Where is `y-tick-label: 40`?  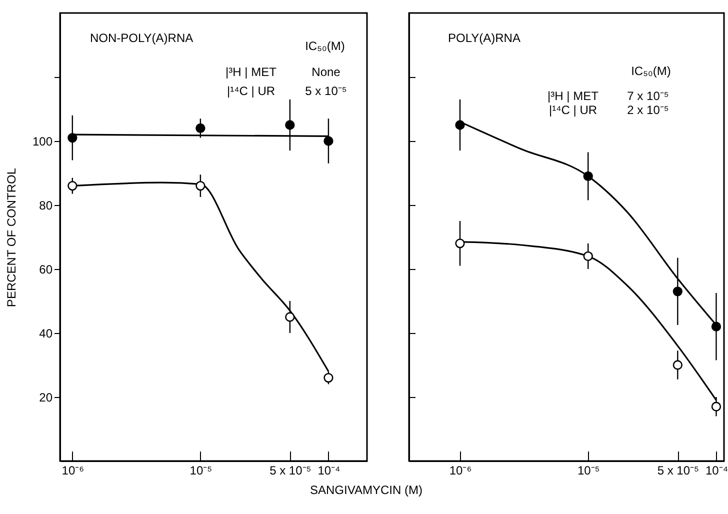 y-tick-label: 40 is located at coordinates (46, 333).